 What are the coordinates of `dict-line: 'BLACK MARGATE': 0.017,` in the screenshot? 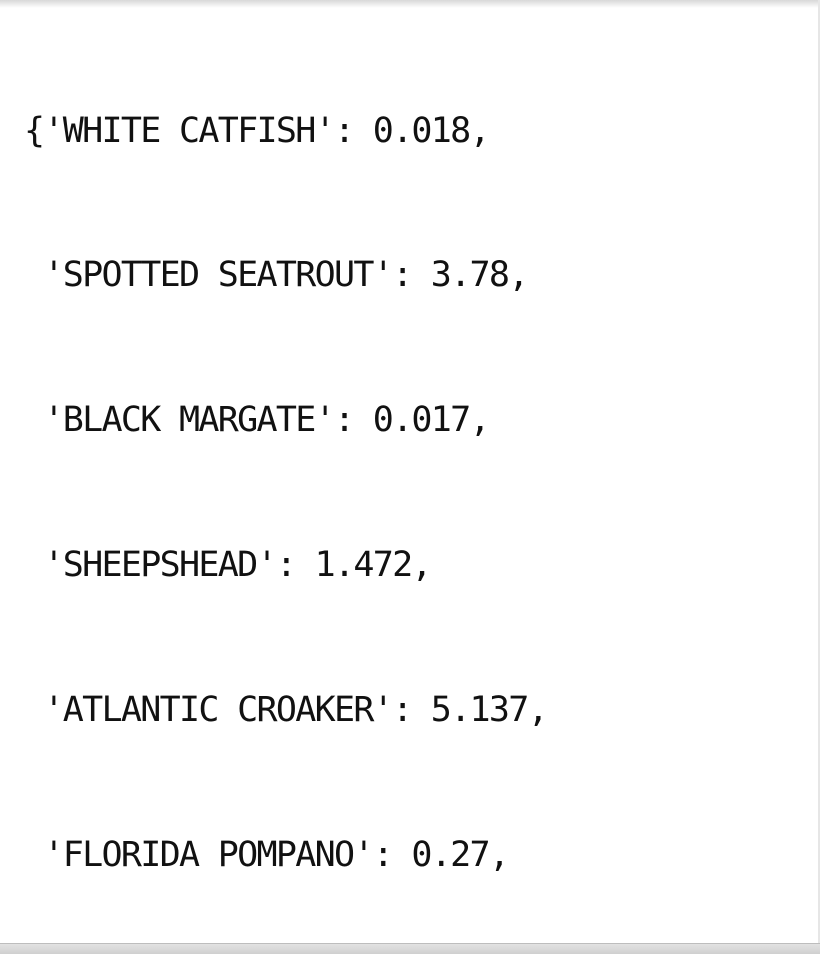 It's located at (257, 420).